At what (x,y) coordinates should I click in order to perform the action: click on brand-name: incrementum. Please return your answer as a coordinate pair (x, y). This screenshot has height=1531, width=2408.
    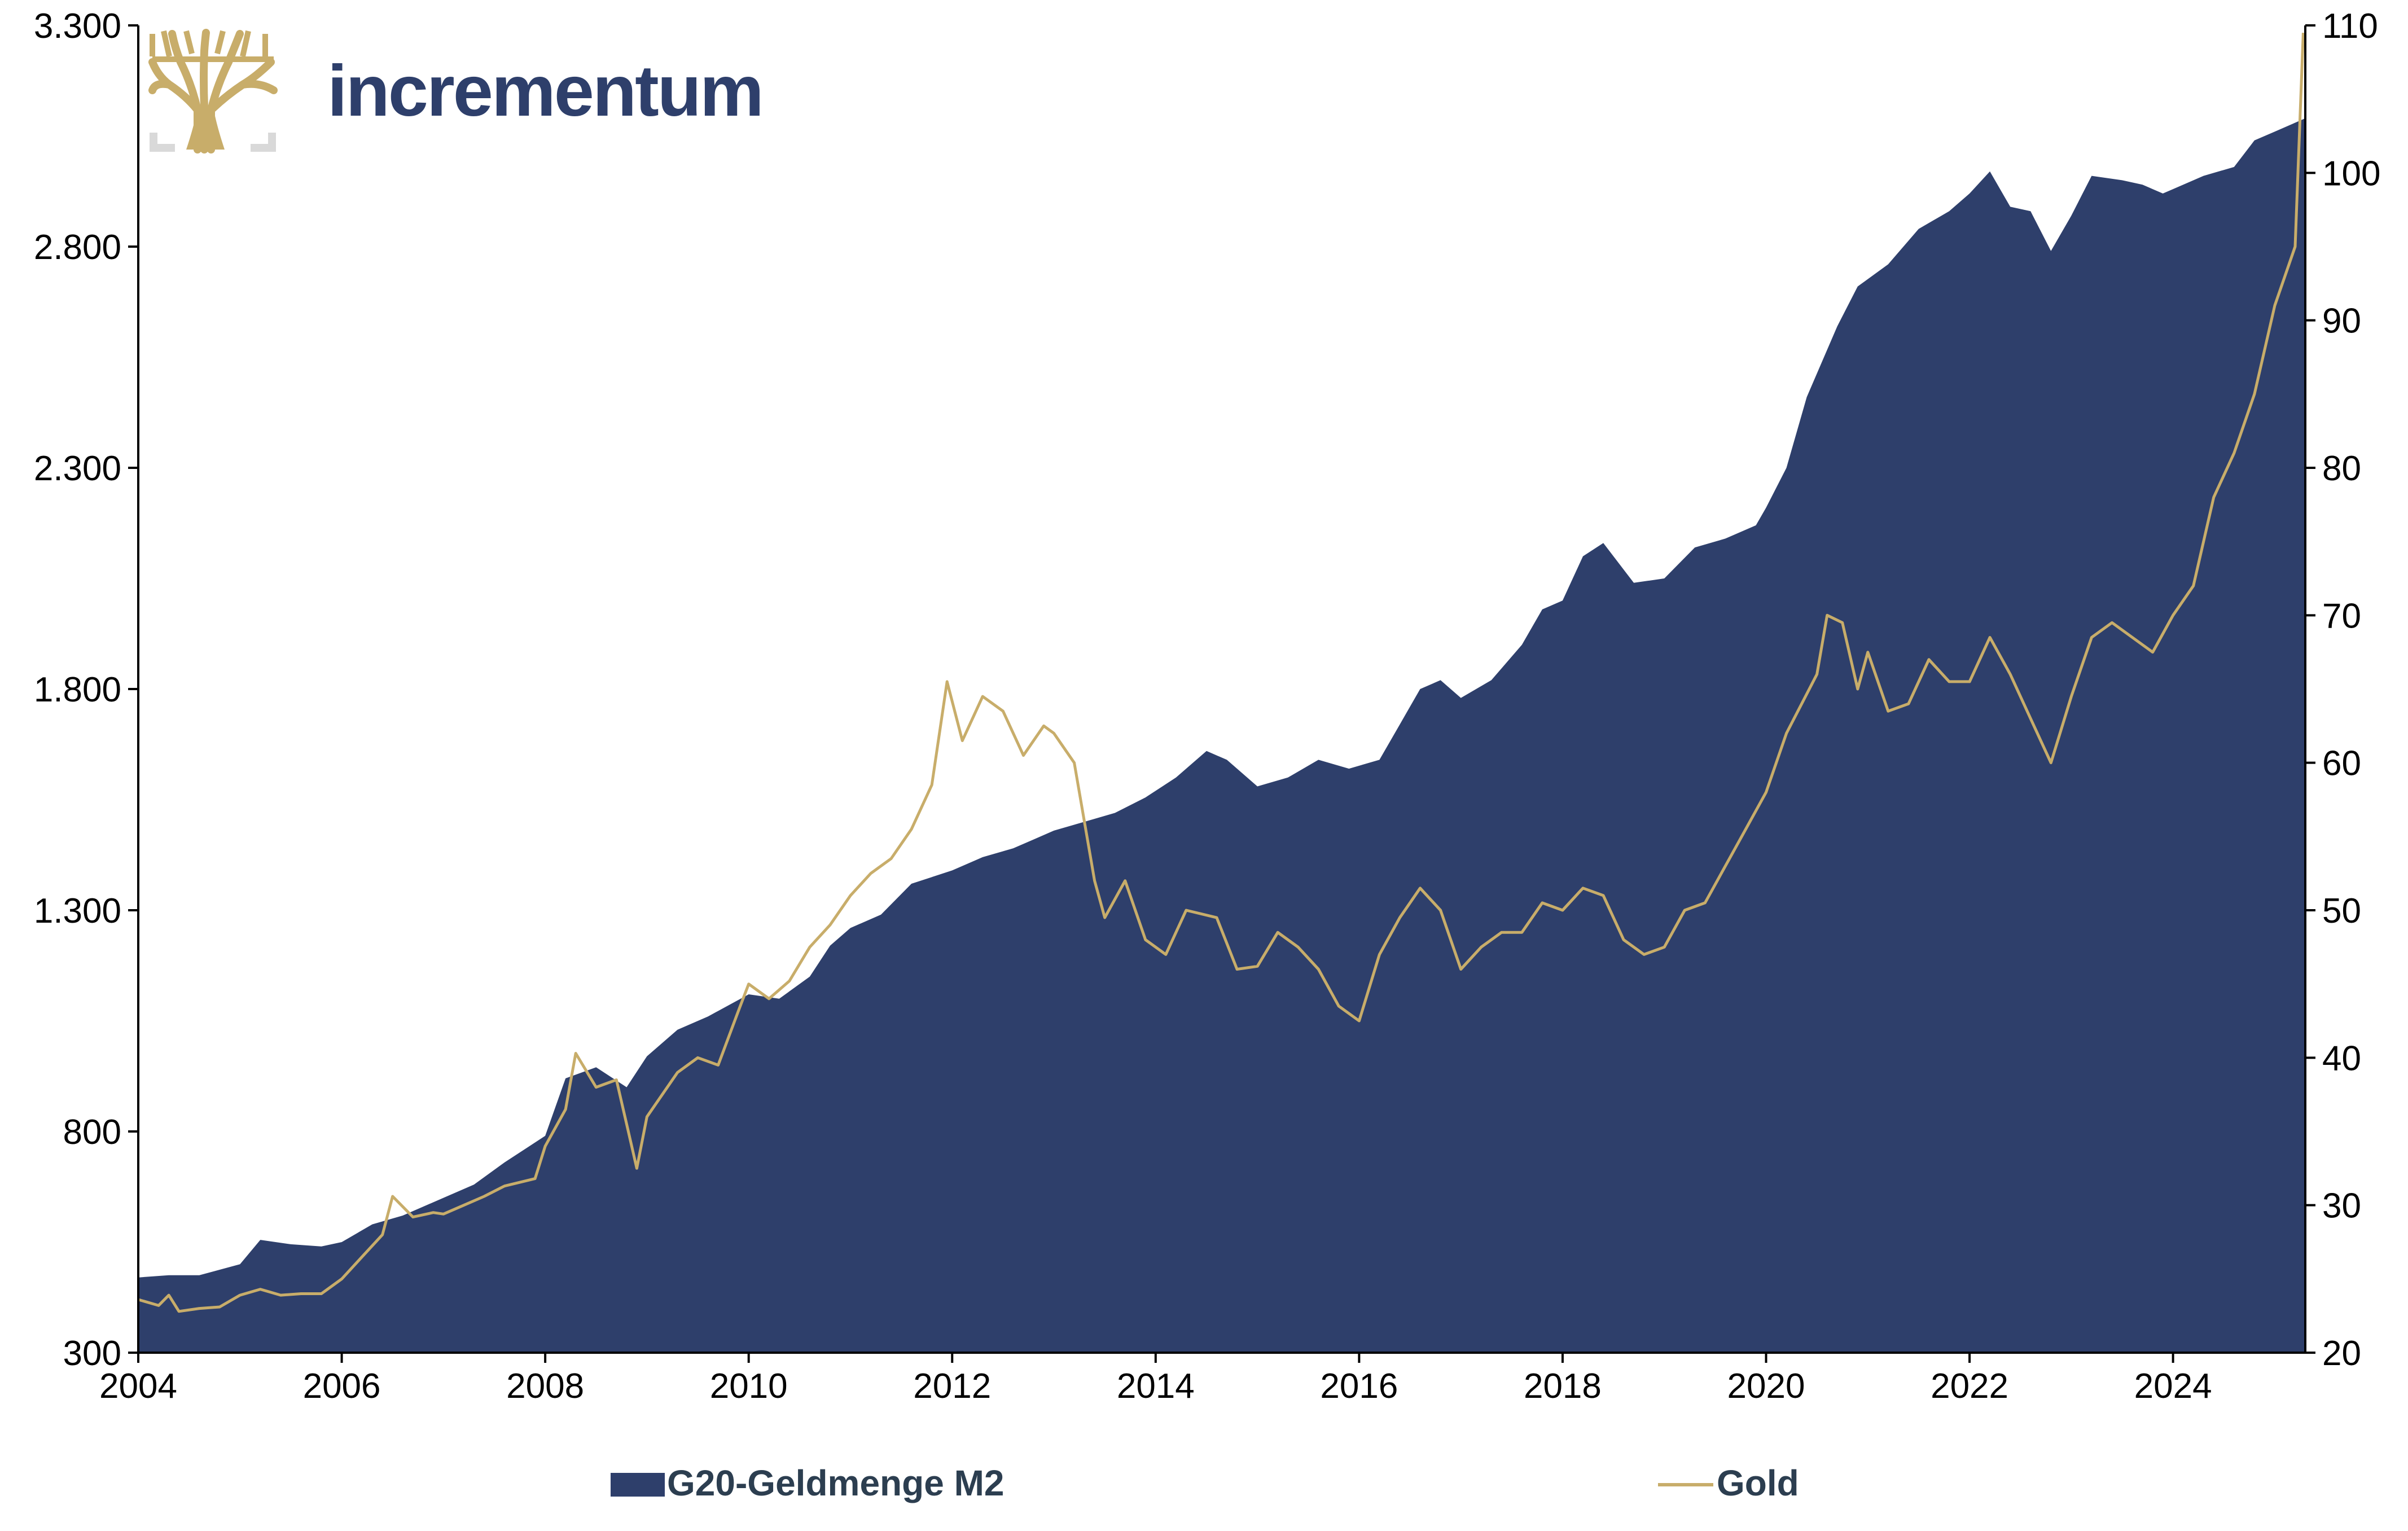
    Looking at the image, I should click on (544, 91).